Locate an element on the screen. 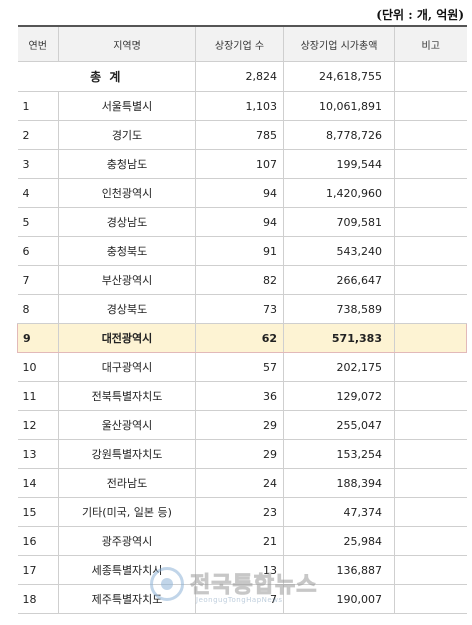 The height and width of the screenshot is (625, 472). table-row: 6 충청북도 91 543,240 is located at coordinates (242, 251).